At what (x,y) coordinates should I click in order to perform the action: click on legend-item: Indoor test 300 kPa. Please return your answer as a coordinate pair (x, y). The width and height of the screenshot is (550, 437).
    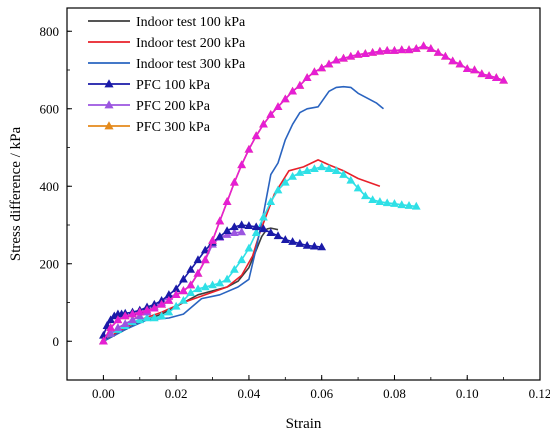
    Looking at the image, I should click on (167, 64).